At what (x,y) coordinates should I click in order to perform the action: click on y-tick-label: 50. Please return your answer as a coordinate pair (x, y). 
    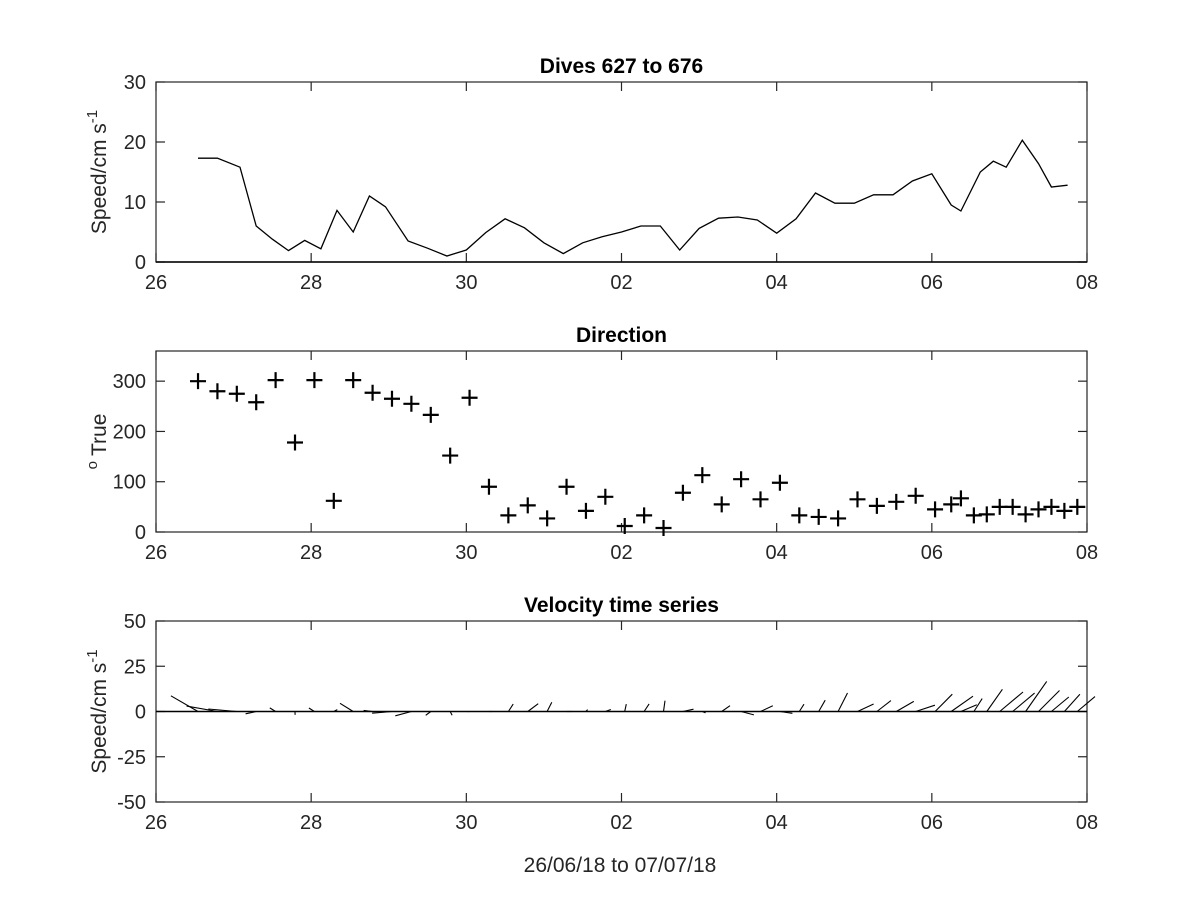
    Looking at the image, I should click on (135, 622).